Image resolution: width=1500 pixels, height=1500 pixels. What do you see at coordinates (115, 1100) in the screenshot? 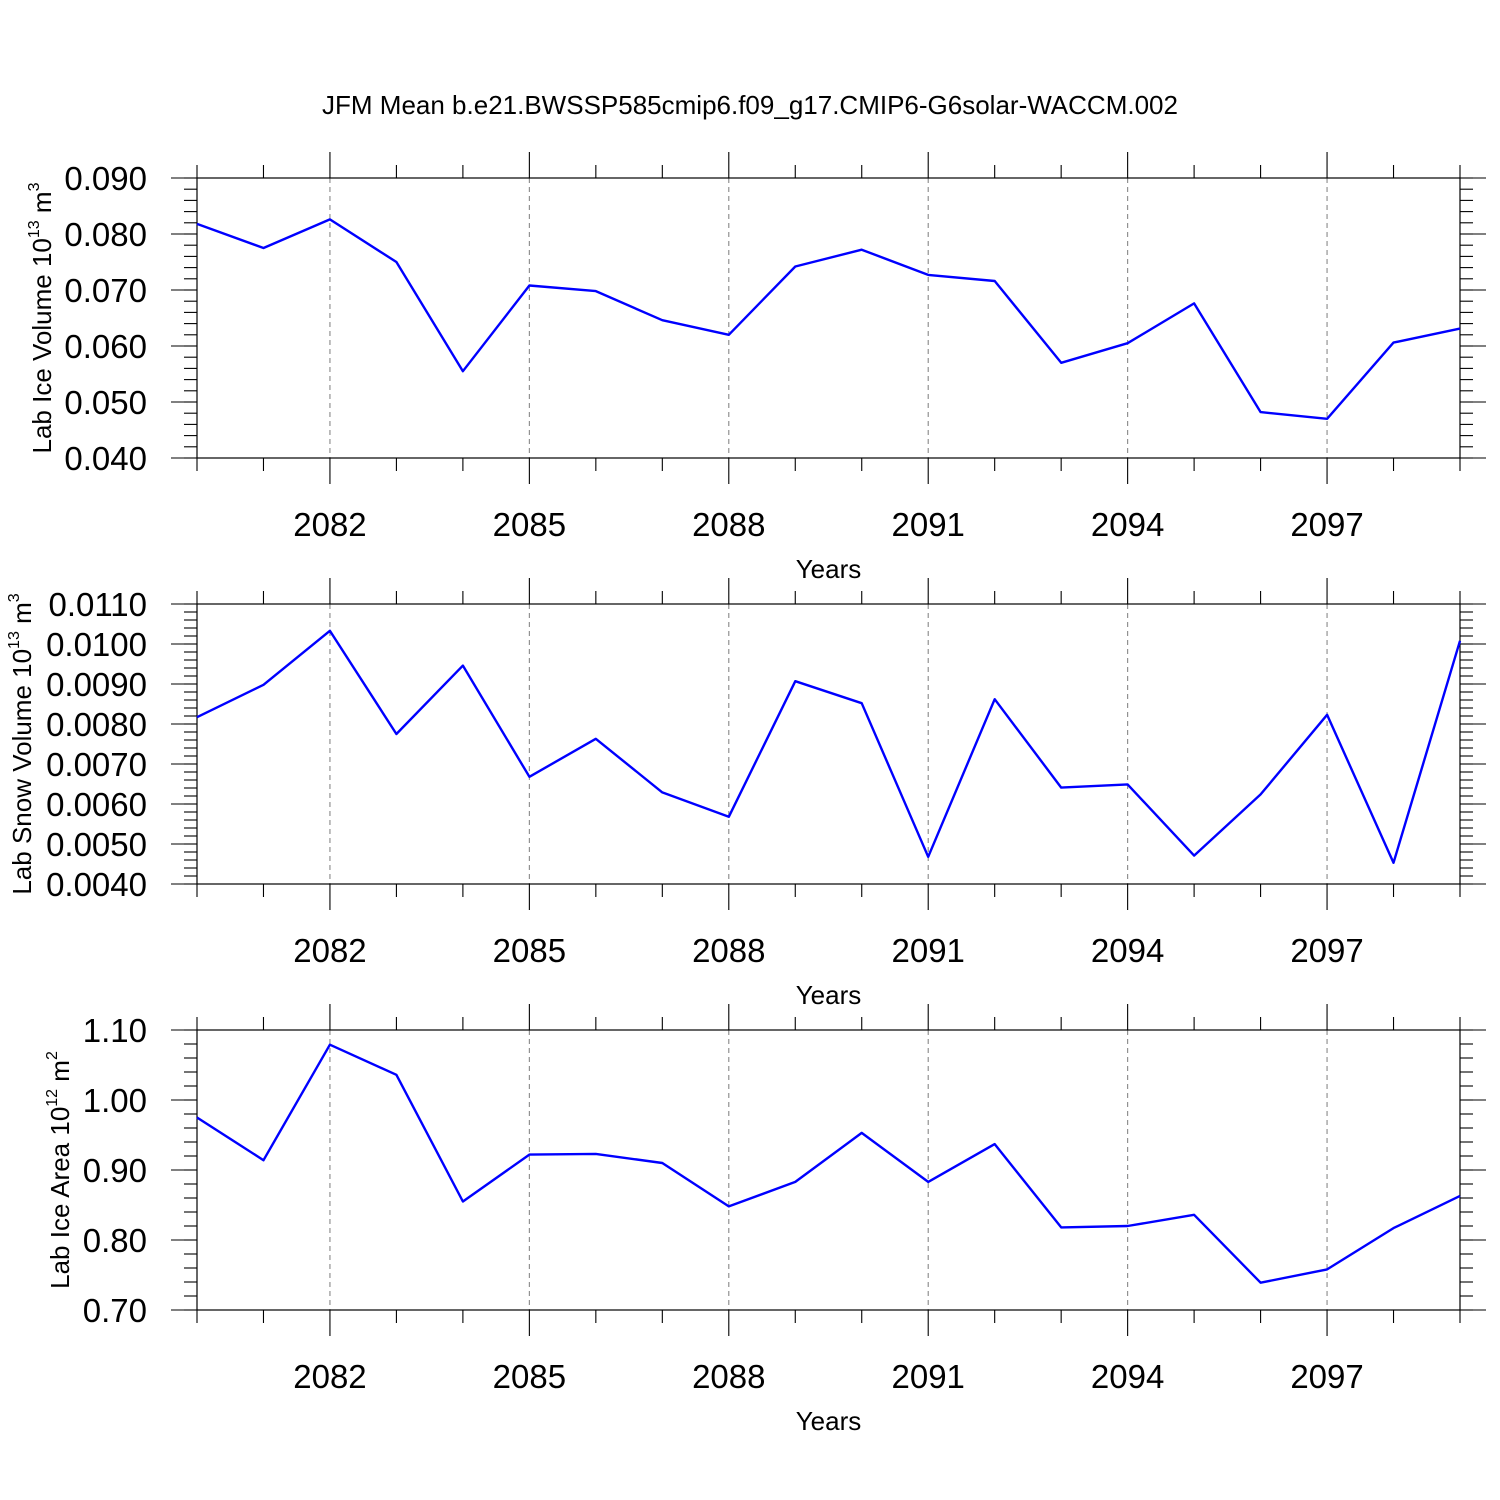
I see `y-tick-label: 1.00` at bounding box center [115, 1100].